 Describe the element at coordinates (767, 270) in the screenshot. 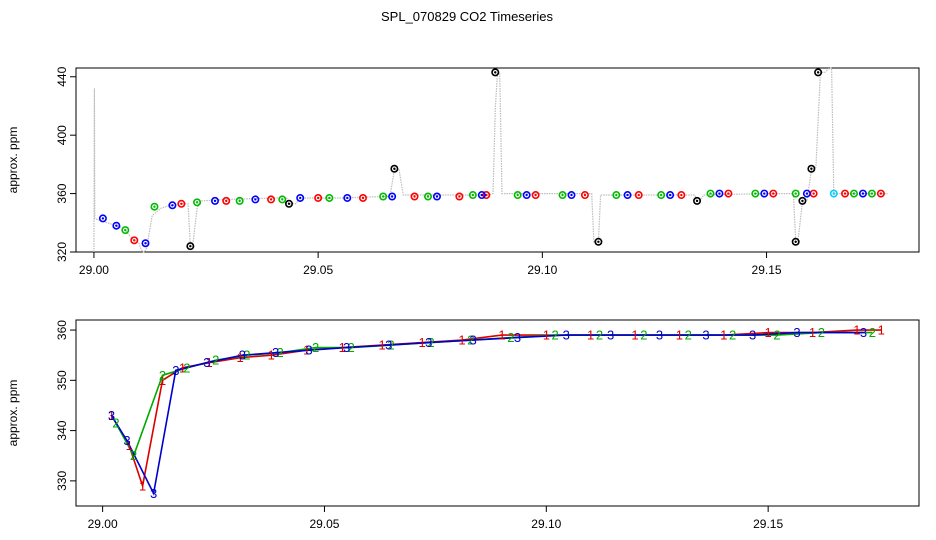

I see `top-x-tick-label: 29.15` at that location.